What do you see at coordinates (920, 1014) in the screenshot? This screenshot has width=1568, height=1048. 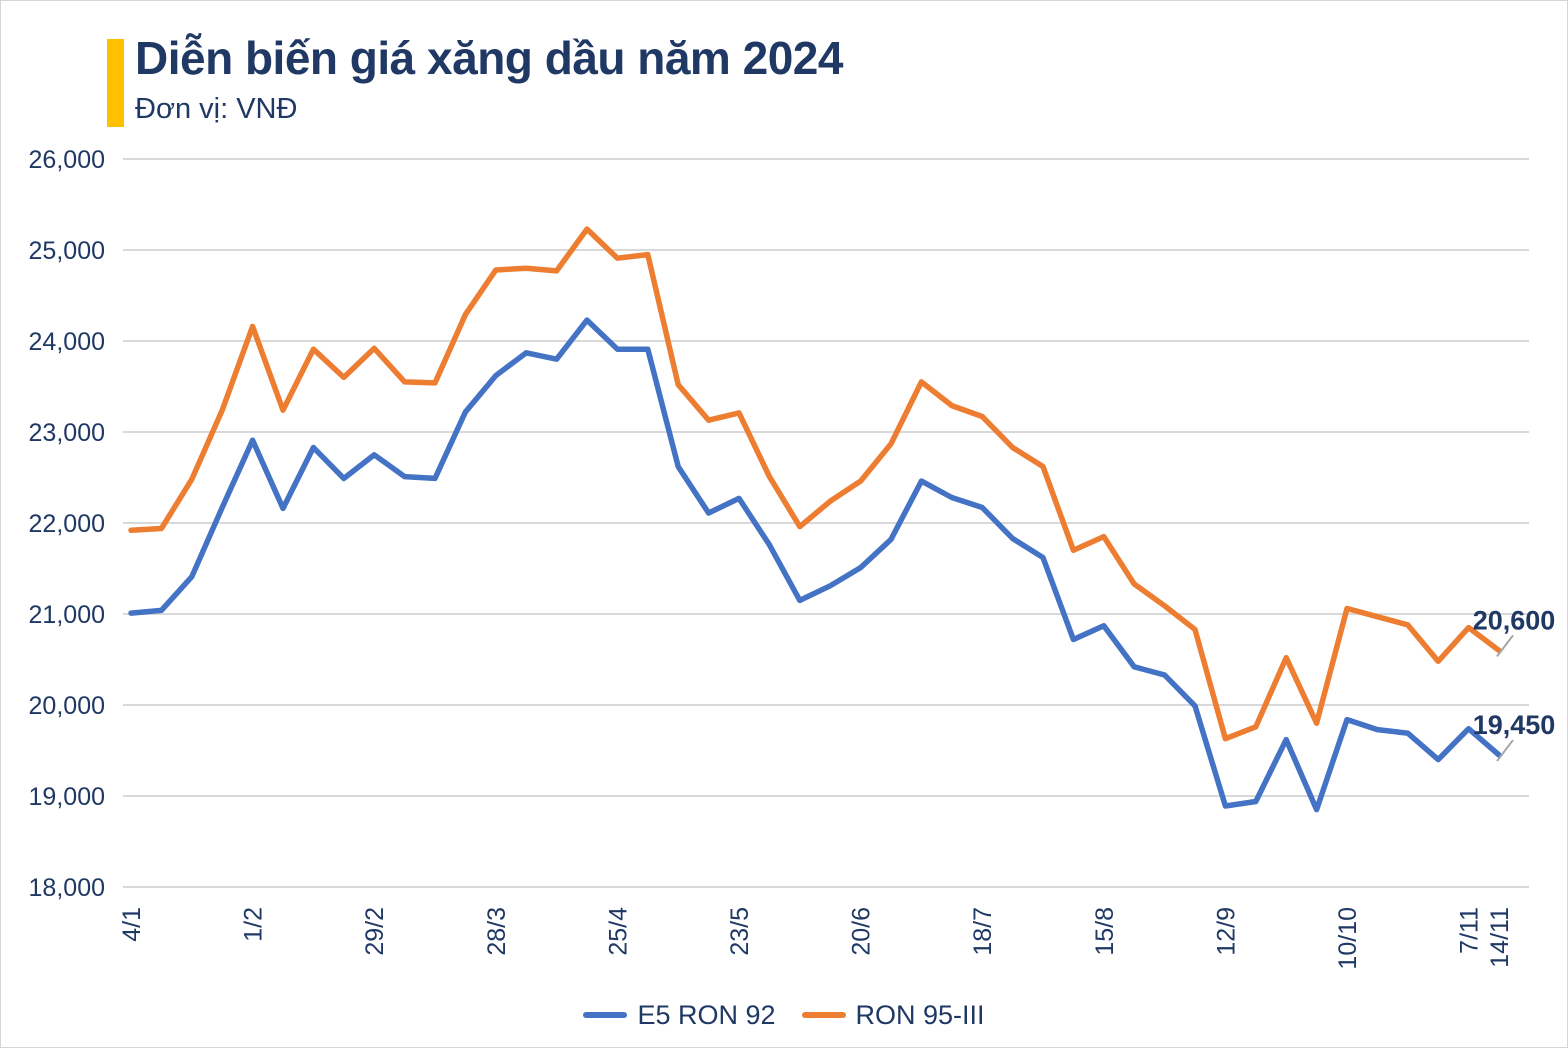 I see `legend-label-ron-95-iii: RON 95-III` at bounding box center [920, 1014].